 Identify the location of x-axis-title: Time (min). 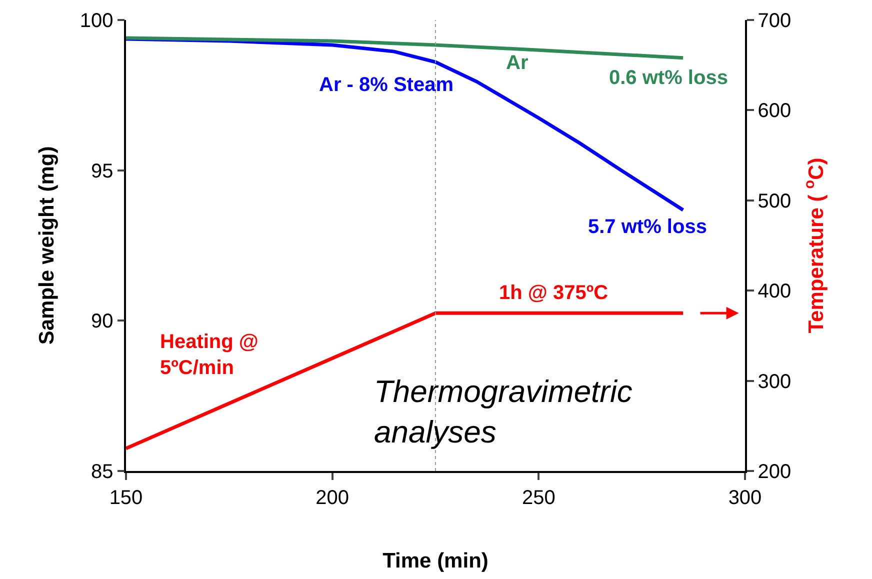
(435, 560).